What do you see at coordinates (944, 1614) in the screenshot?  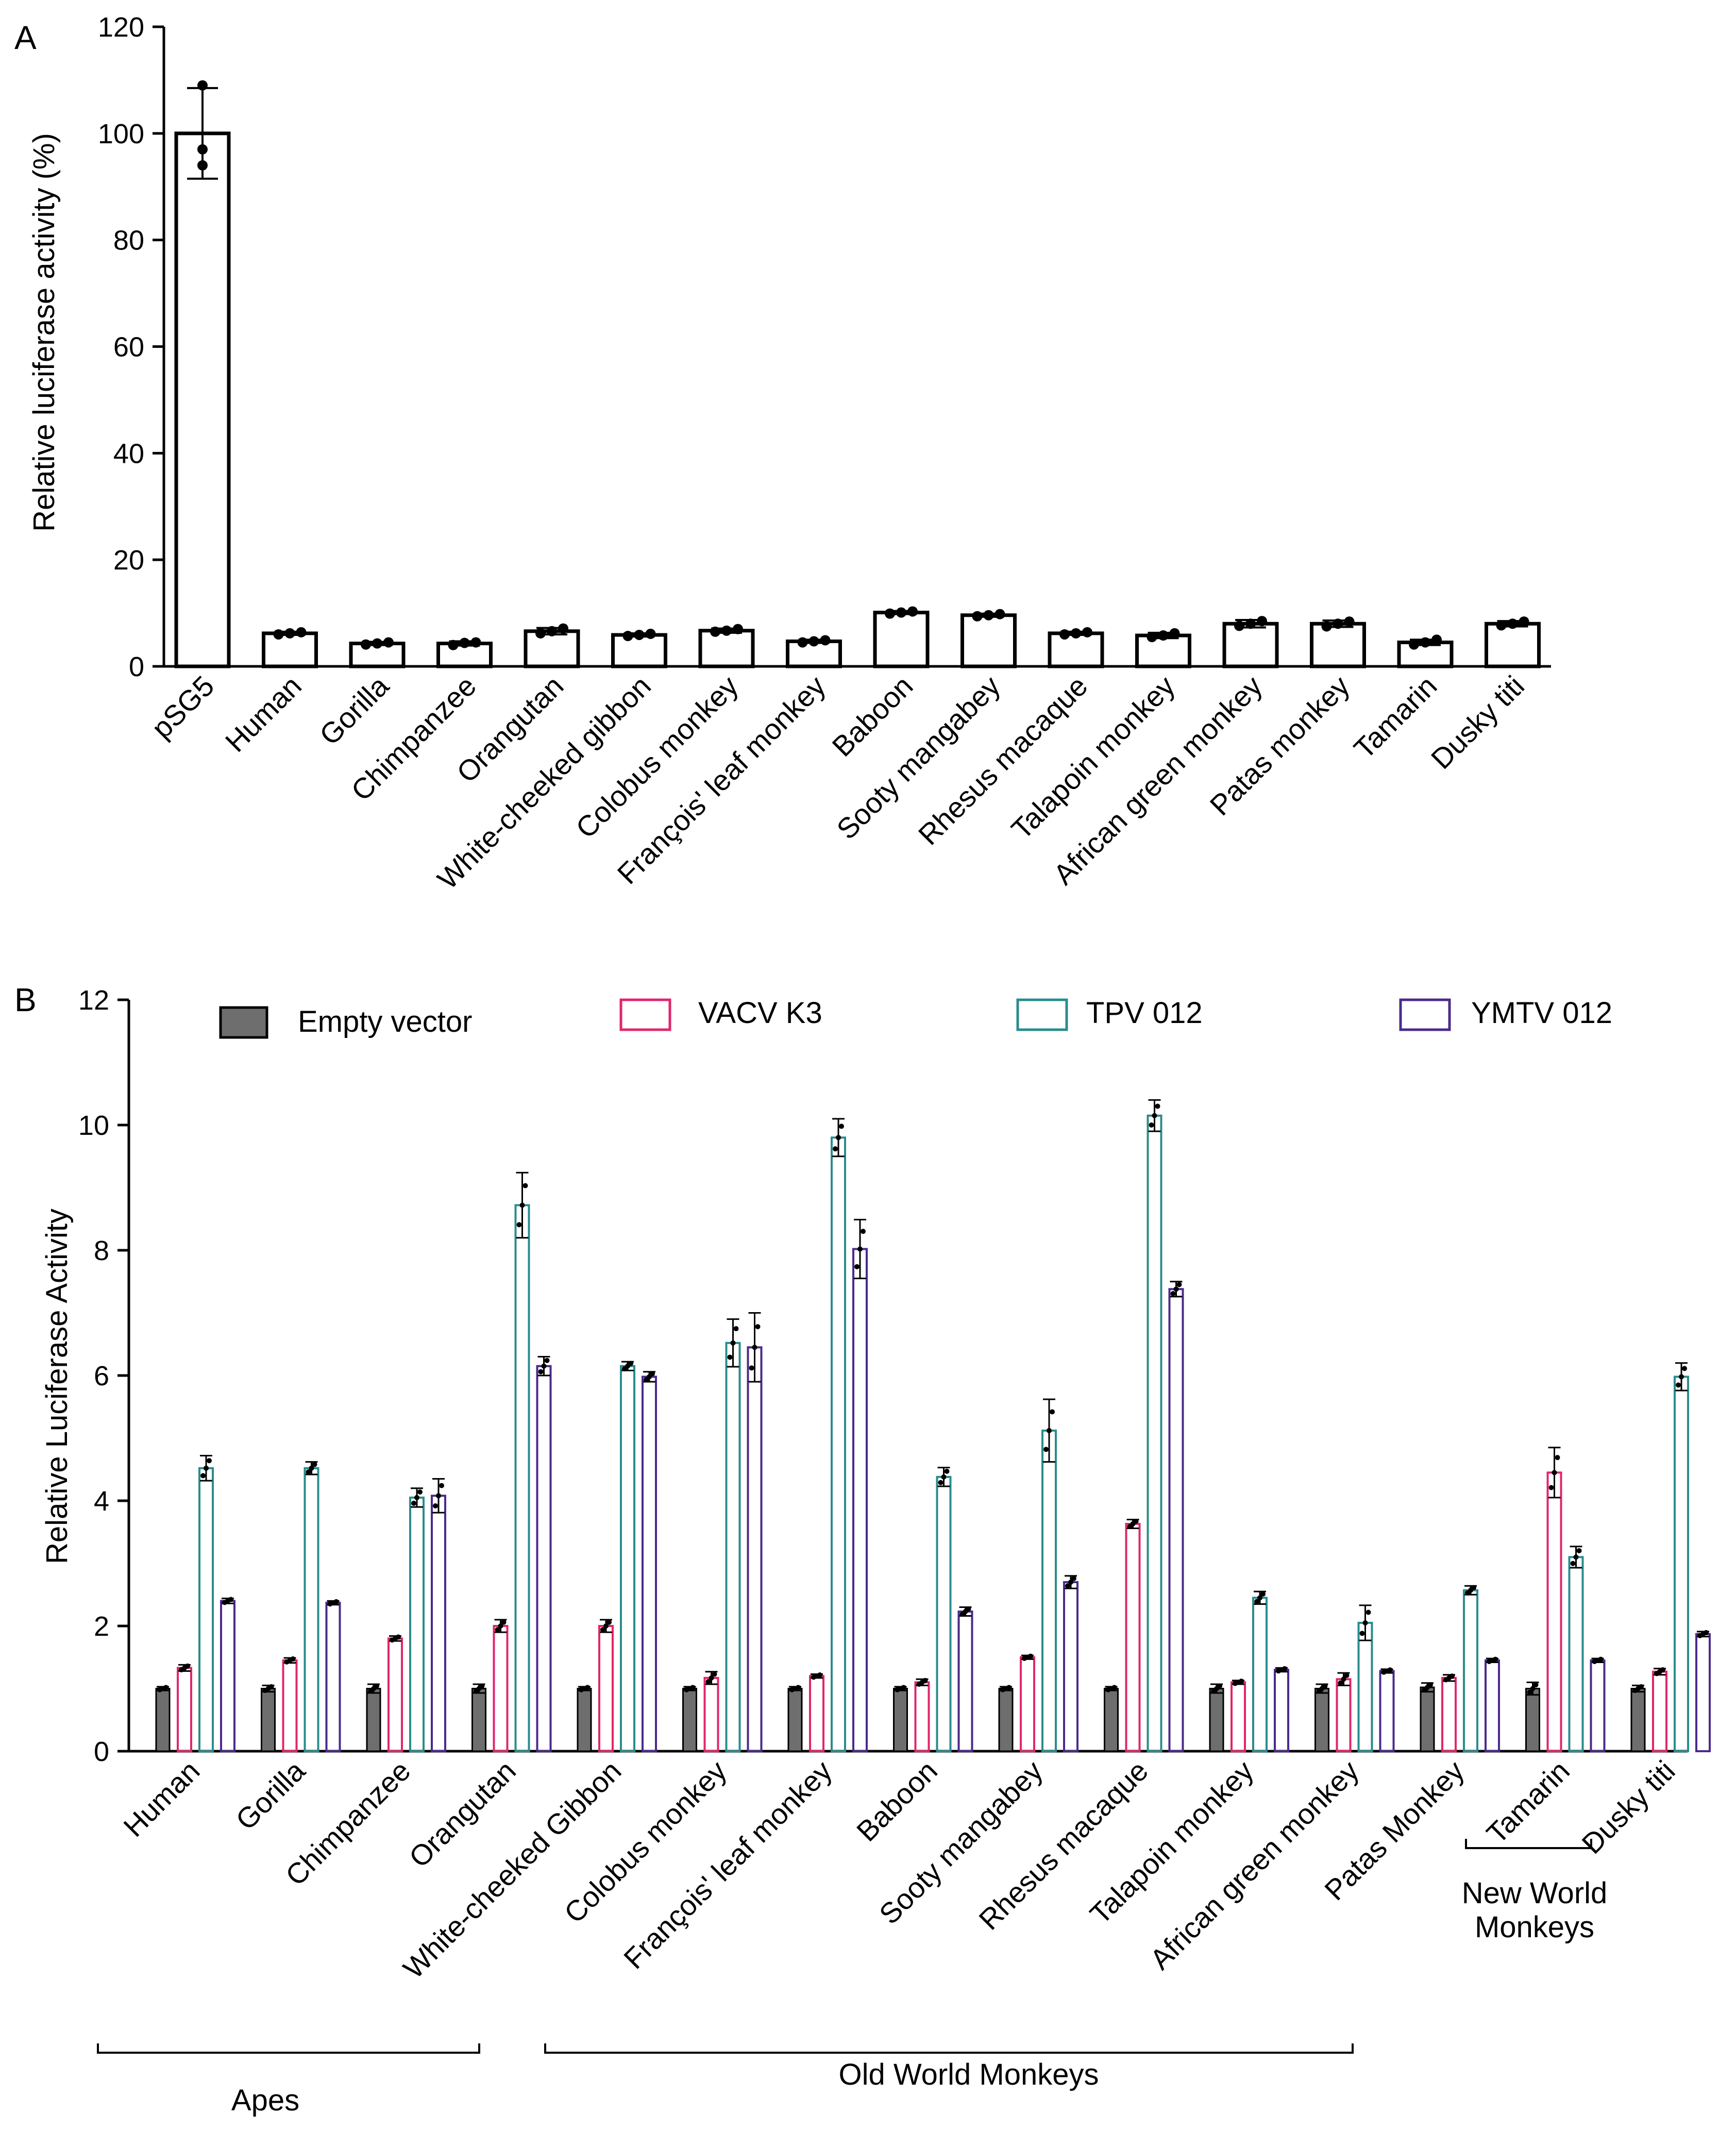 I see `panel-b-bar-tpv-012-baboon` at bounding box center [944, 1614].